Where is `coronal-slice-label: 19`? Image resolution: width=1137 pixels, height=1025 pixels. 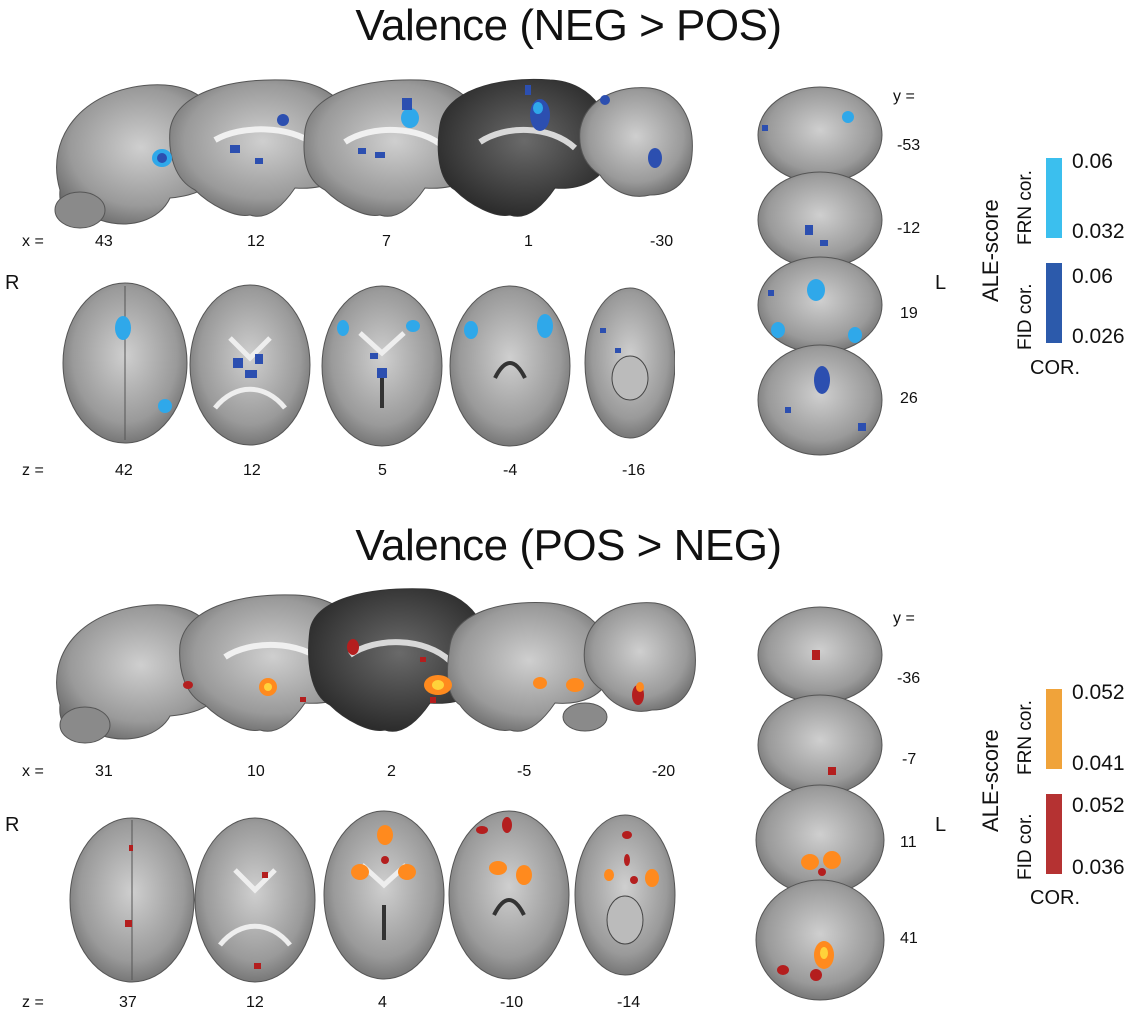 coronal-slice-label: 19 is located at coordinates (909, 313).